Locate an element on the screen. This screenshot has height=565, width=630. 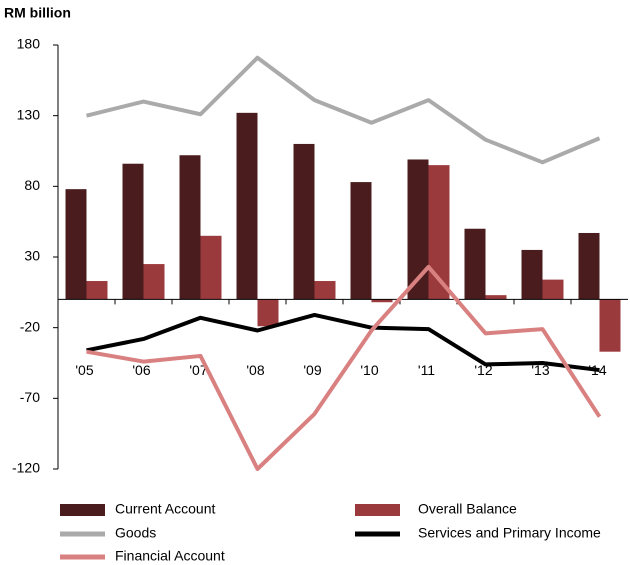
y-tick-label: -70 is located at coordinates (30, 397).